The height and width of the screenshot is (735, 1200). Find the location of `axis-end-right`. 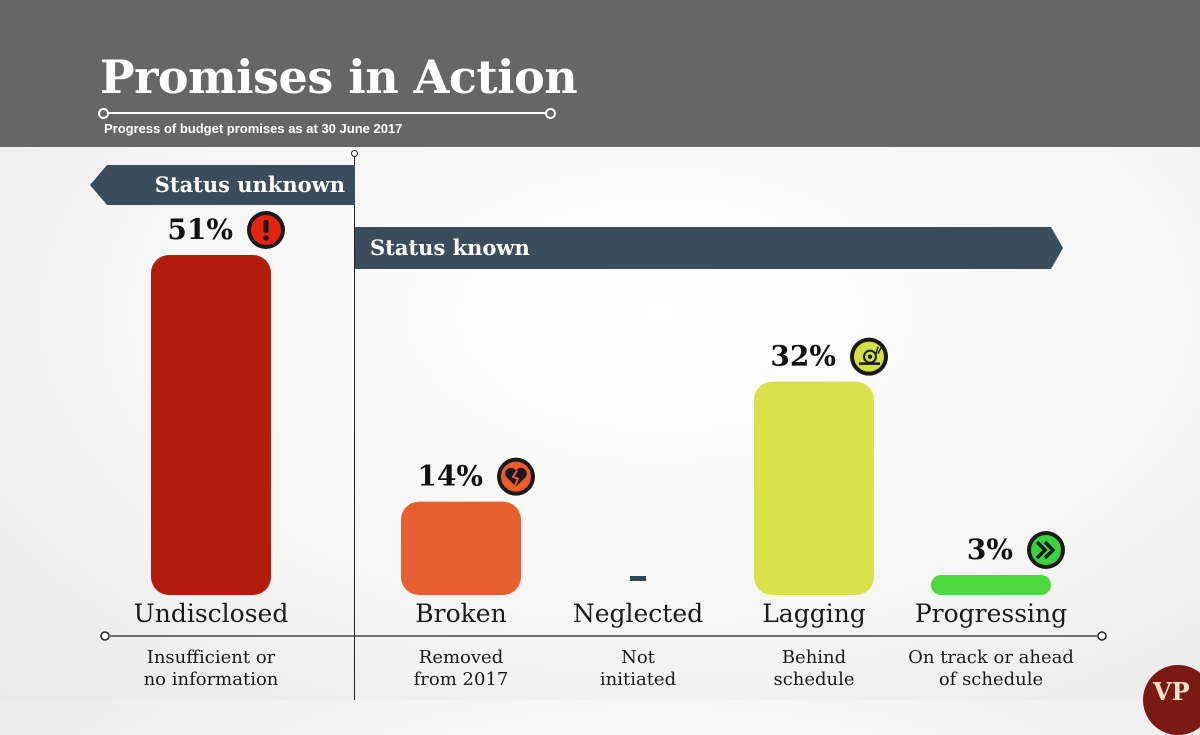

axis-end-right is located at coordinates (1102, 636).